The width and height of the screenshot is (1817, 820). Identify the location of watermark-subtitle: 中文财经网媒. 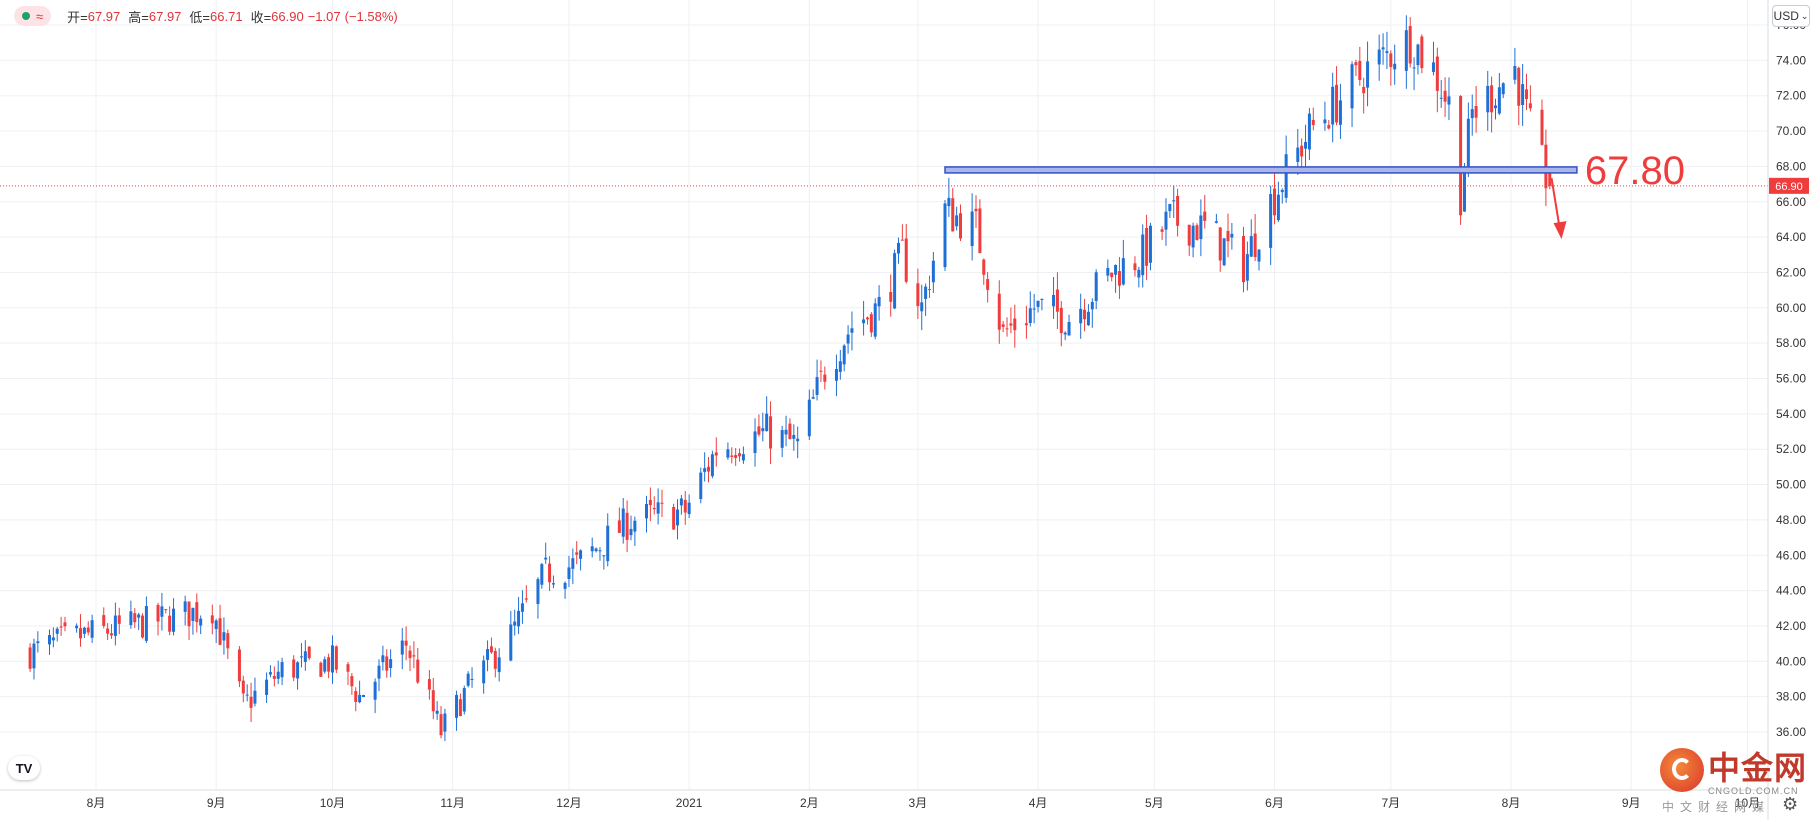
(1716, 807).